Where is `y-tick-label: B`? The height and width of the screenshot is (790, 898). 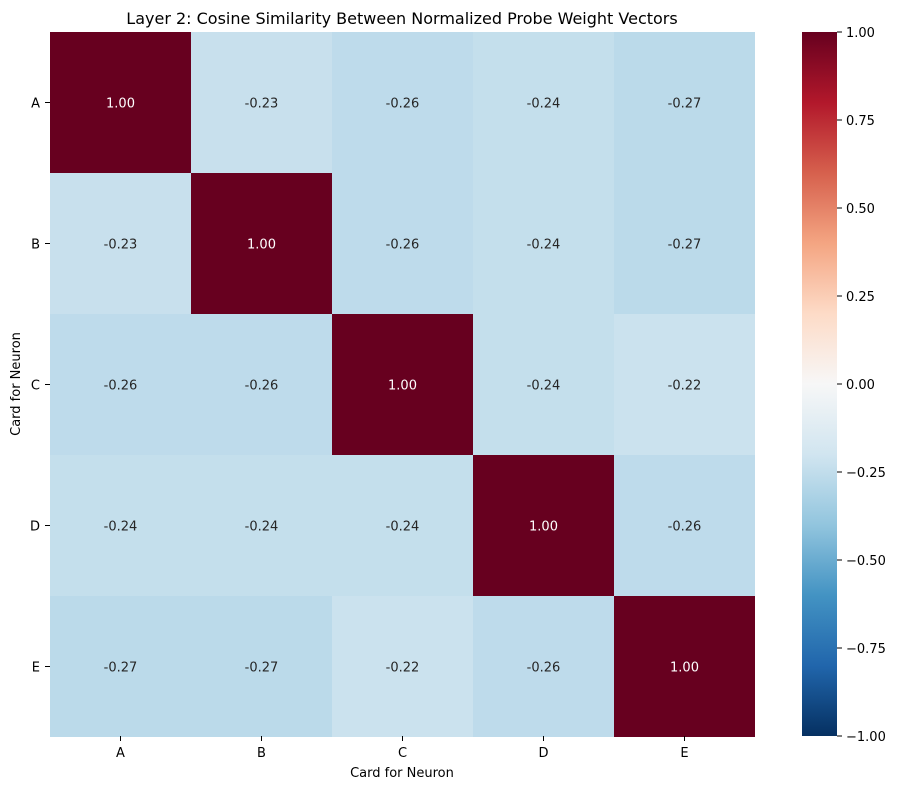 y-tick-label: B is located at coordinates (35, 245).